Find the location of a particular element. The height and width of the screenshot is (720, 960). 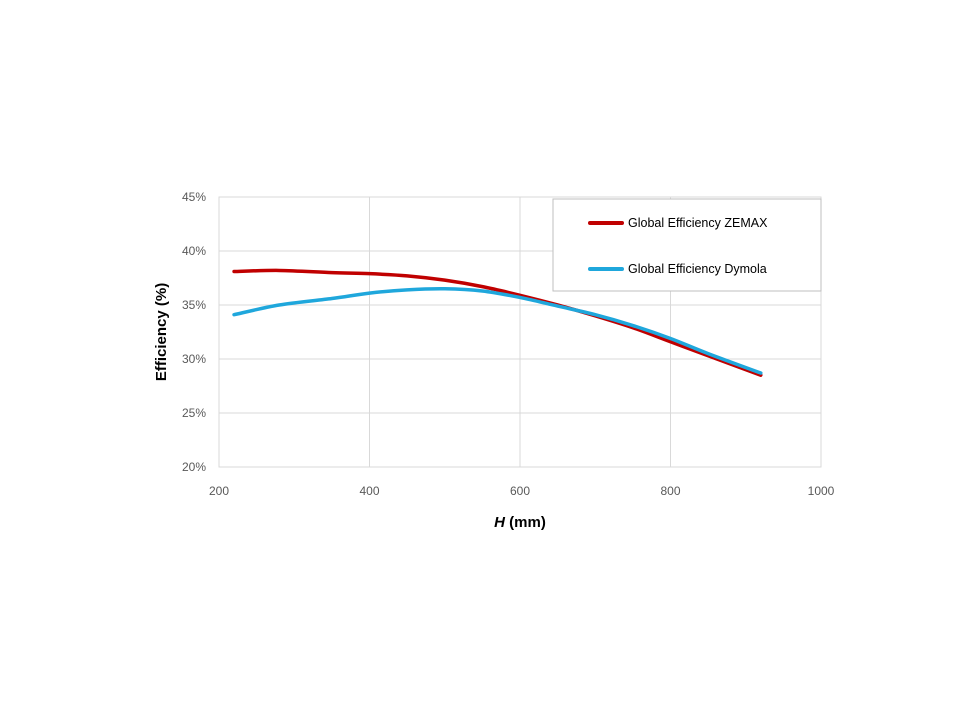

x-tick-label: 800 is located at coordinates (670, 491).